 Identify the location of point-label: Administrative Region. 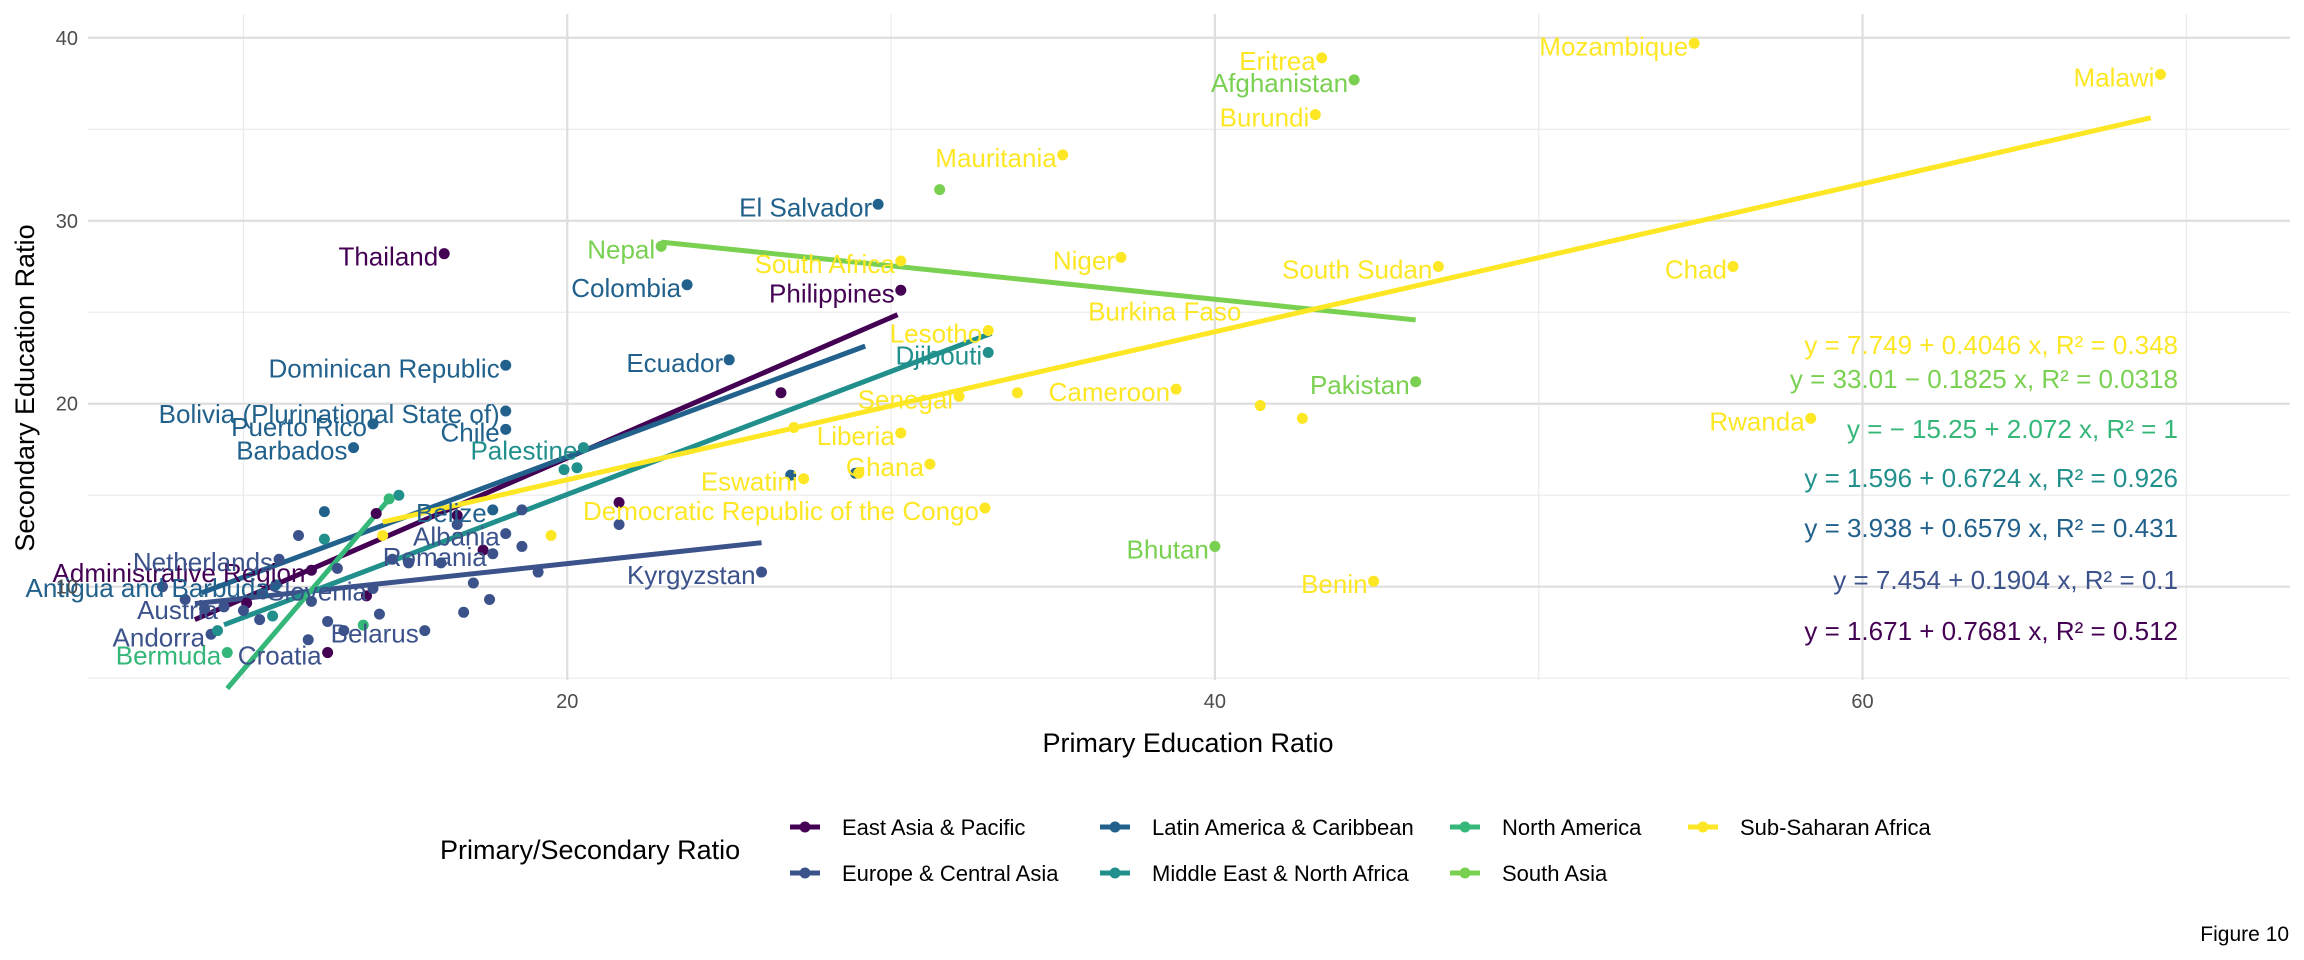
(179, 573).